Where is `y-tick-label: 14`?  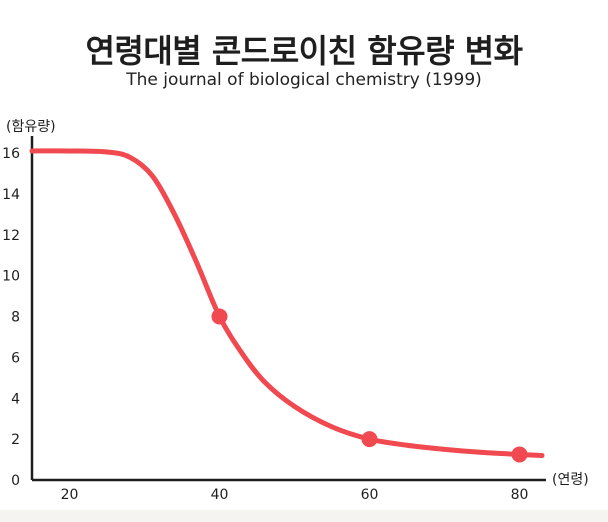
y-tick-label: 14 is located at coordinates (11, 195).